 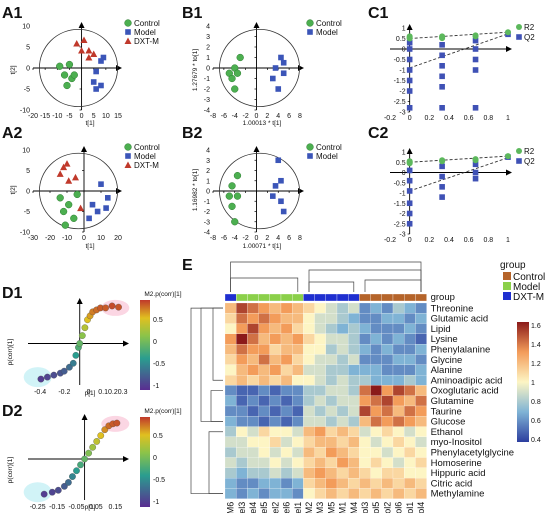 I want to click on heatmap-row-label: Glycine, so click(x=447, y=360).